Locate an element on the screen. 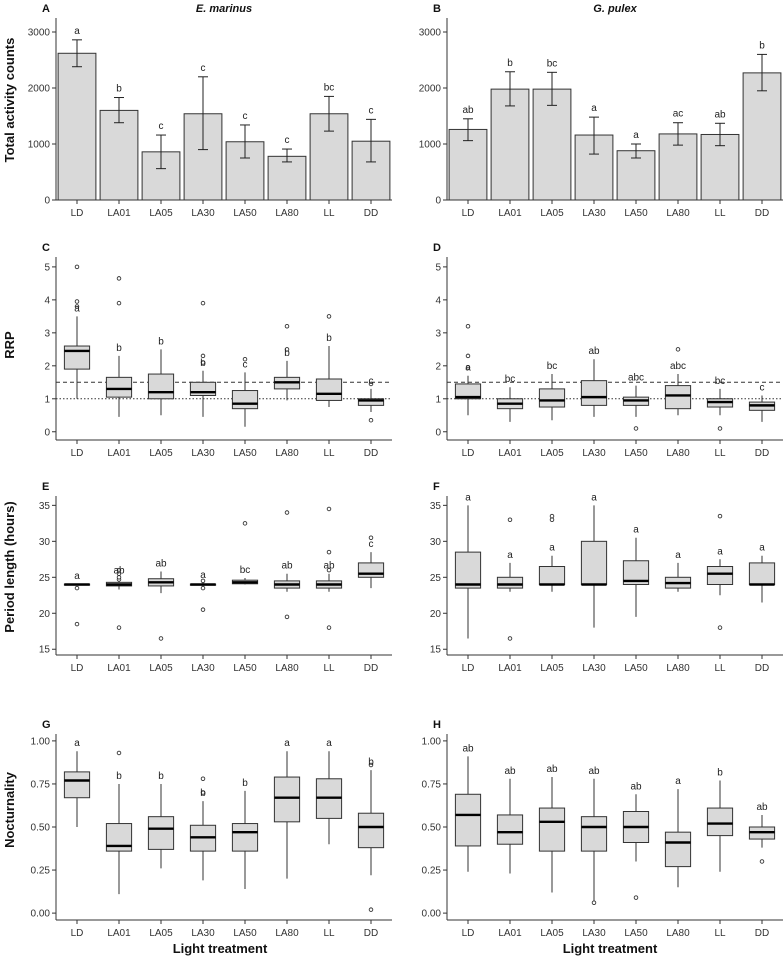 This screenshot has height=959, width=784. panel-label: A is located at coordinates (46, 9).